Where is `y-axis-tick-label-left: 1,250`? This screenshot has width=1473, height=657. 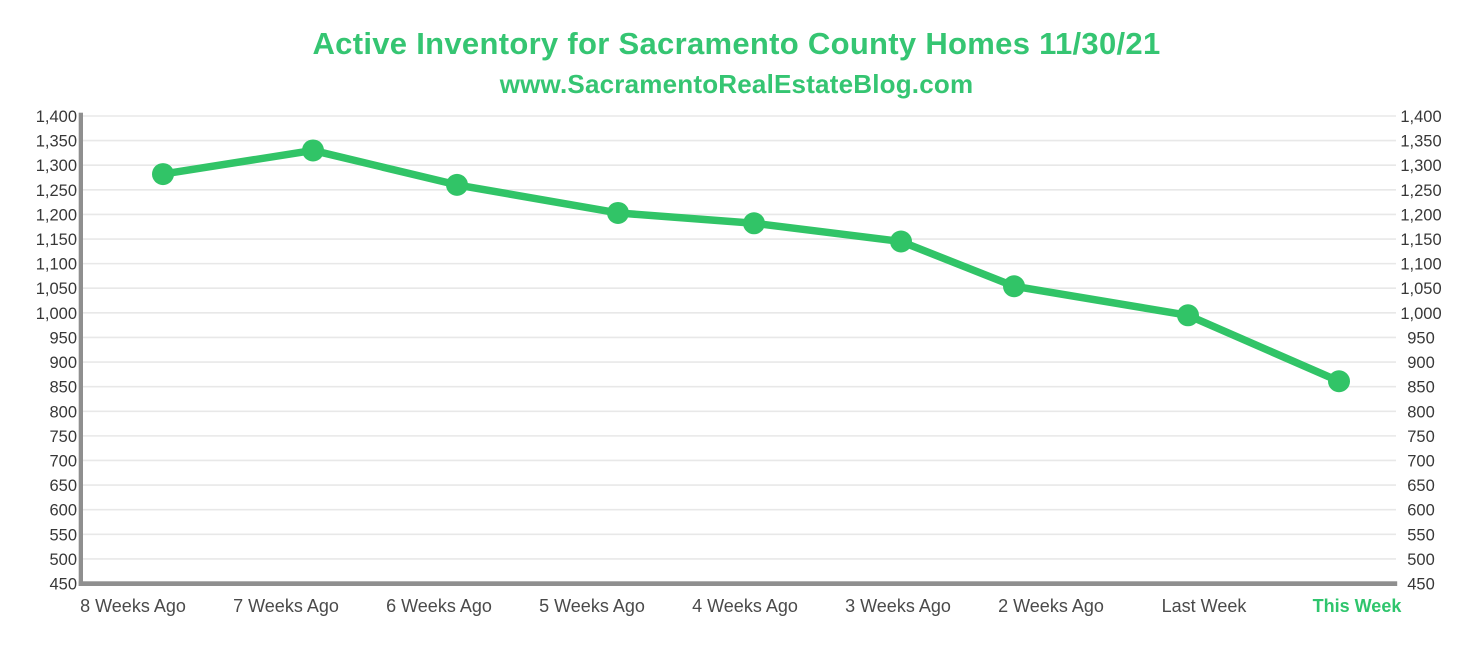 y-axis-tick-label-left: 1,250 is located at coordinates (56, 191).